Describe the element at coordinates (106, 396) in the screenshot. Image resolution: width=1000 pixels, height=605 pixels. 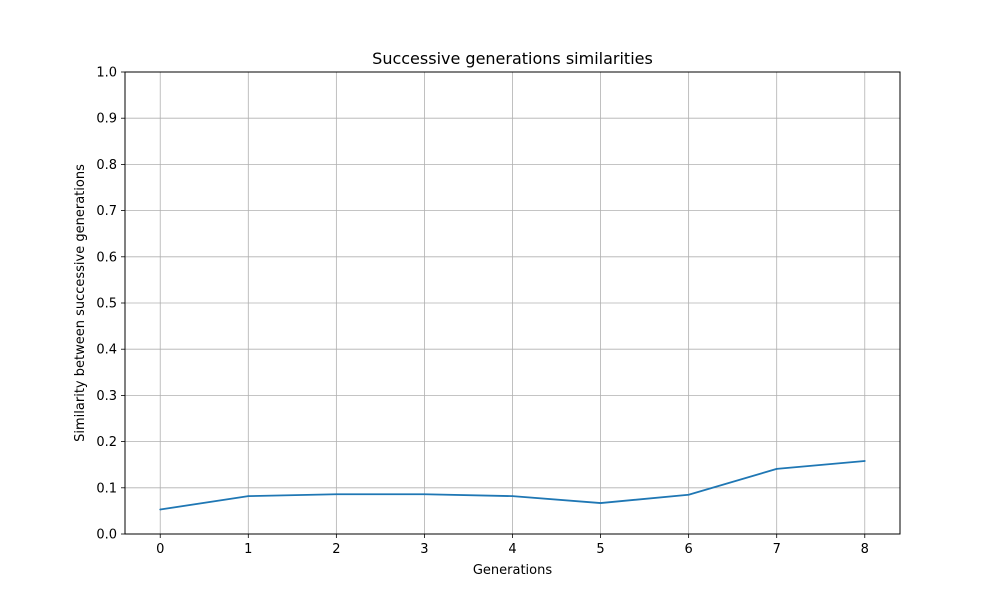
I see `y-tick-label: 0.3` at that location.